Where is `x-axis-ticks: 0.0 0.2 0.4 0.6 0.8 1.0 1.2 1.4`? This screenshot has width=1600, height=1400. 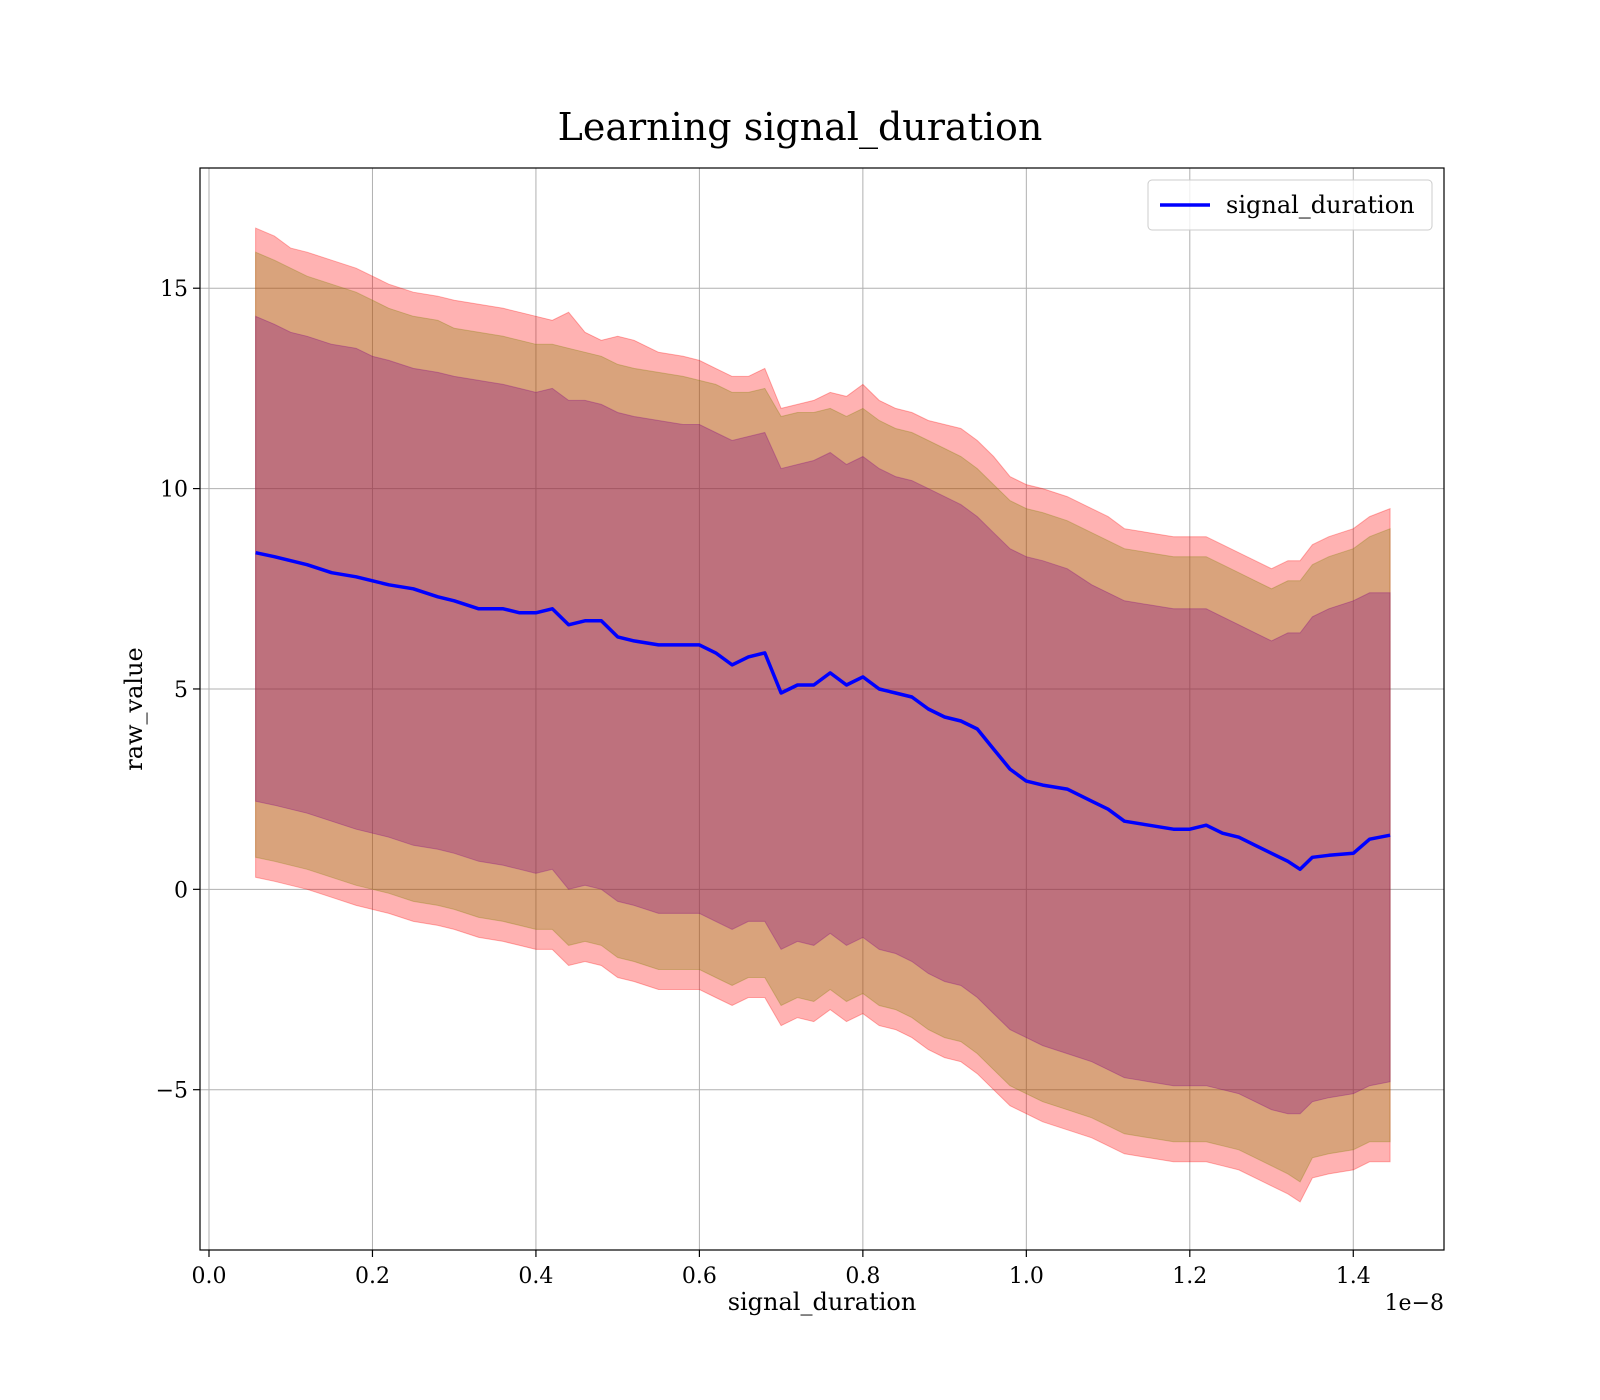
x-axis-ticks: 0.0 0.2 0.4 0.6 0.8 1.0 1.2 1.4 is located at coordinates (781, 1269).